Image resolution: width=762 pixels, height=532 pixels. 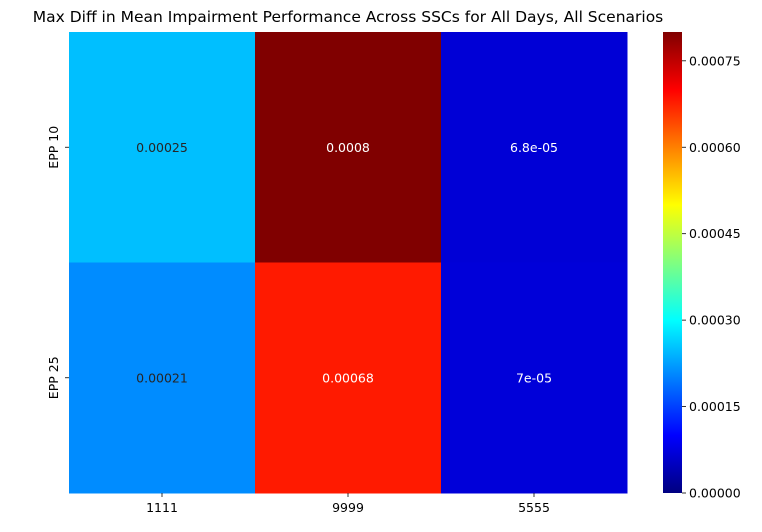 I want to click on y-axis: EPP 10 EPP 25, so click(x=57, y=262).